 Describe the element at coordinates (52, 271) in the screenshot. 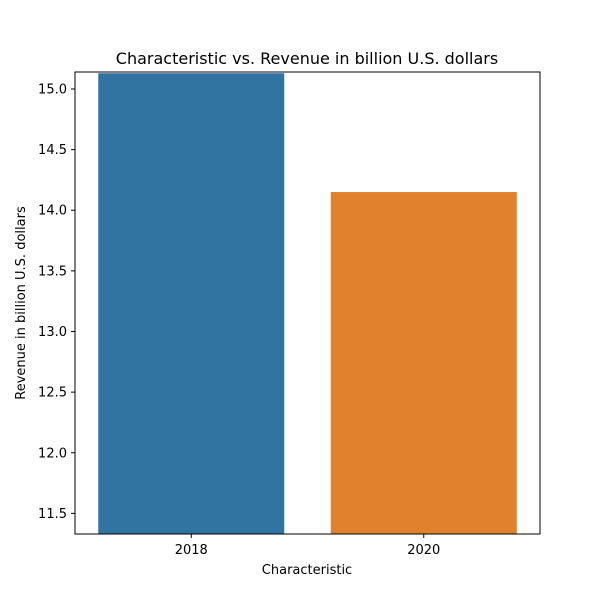

I see `y-tick-label: 13.5` at that location.